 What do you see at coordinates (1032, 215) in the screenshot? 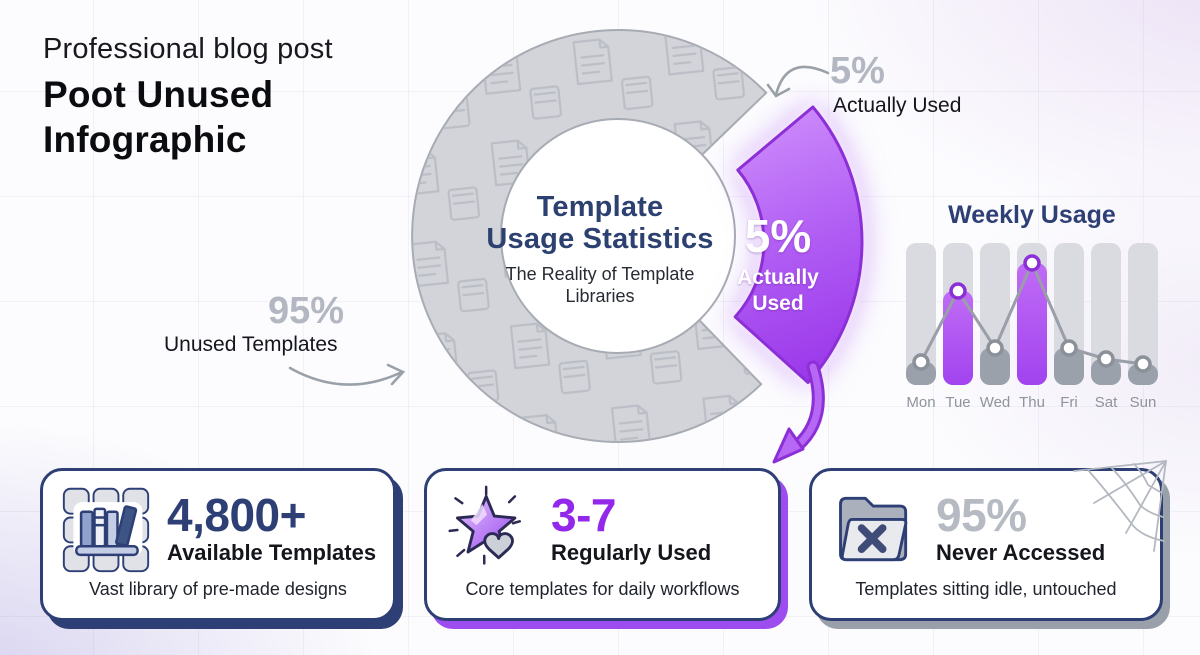
I see `weekly-usage-title: Weekly Usage` at bounding box center [1032, 215].